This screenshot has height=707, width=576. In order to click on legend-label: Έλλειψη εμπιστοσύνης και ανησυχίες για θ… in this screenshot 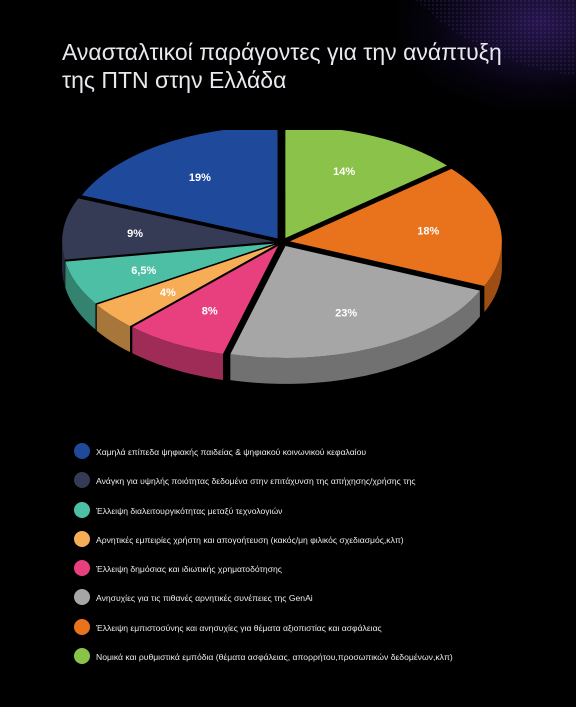, I will do `click(239, 627)`.